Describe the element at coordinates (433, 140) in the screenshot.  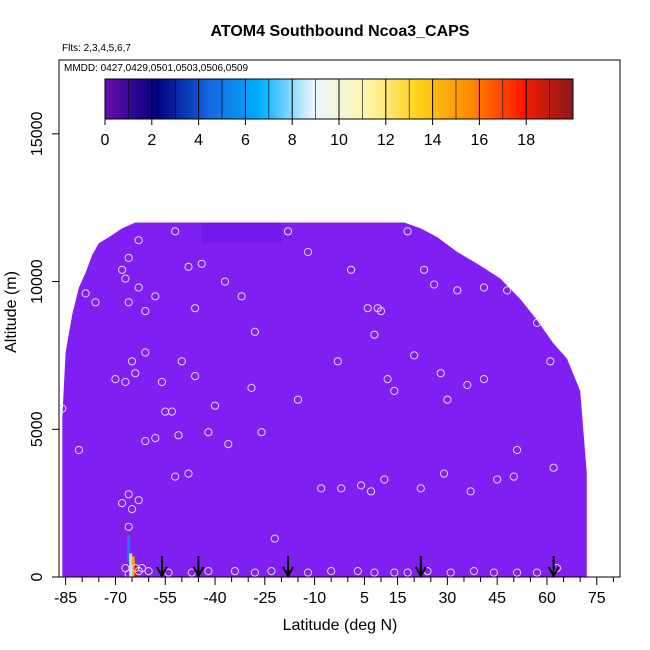
I see `colorbar-tick-label: 14` at that location.